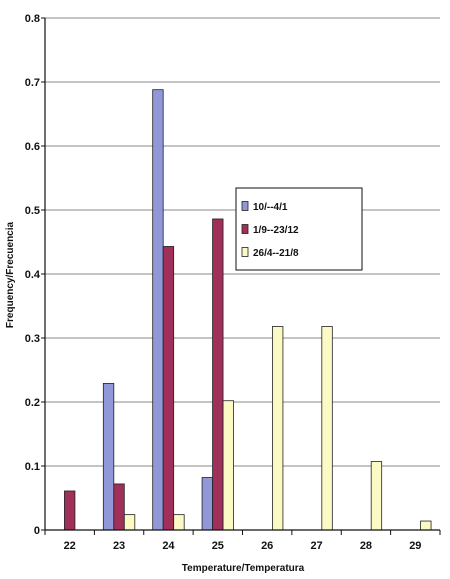 This screenshot has width=450, height=579. I want to click on x-tick-label: 29, so click(415, 546).